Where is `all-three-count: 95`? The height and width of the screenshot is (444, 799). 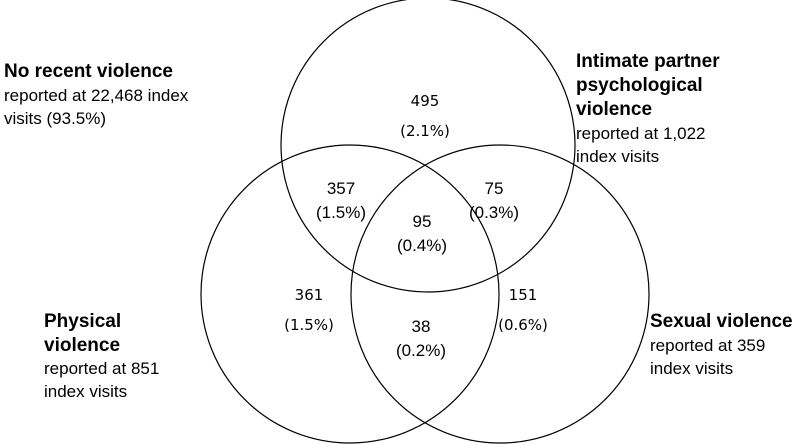 all-three-count: 95 is located at coordinates (422, 221).